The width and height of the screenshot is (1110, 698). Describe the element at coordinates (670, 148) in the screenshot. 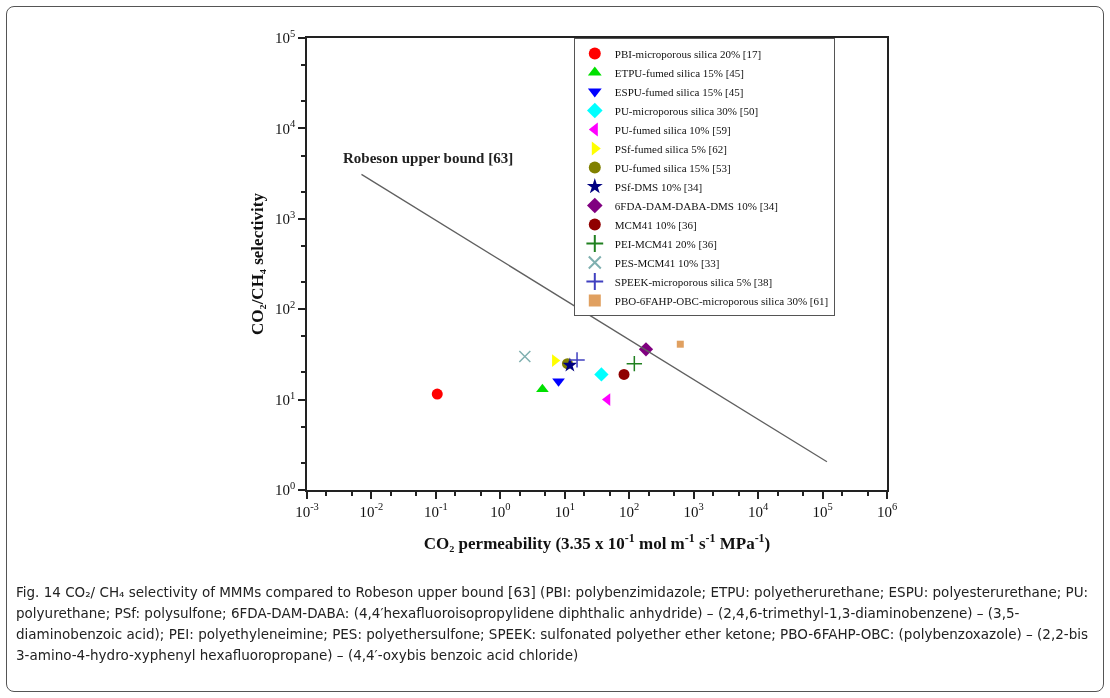

I see `legend-label: PSf-fumed silica 5% [62]` at that location.